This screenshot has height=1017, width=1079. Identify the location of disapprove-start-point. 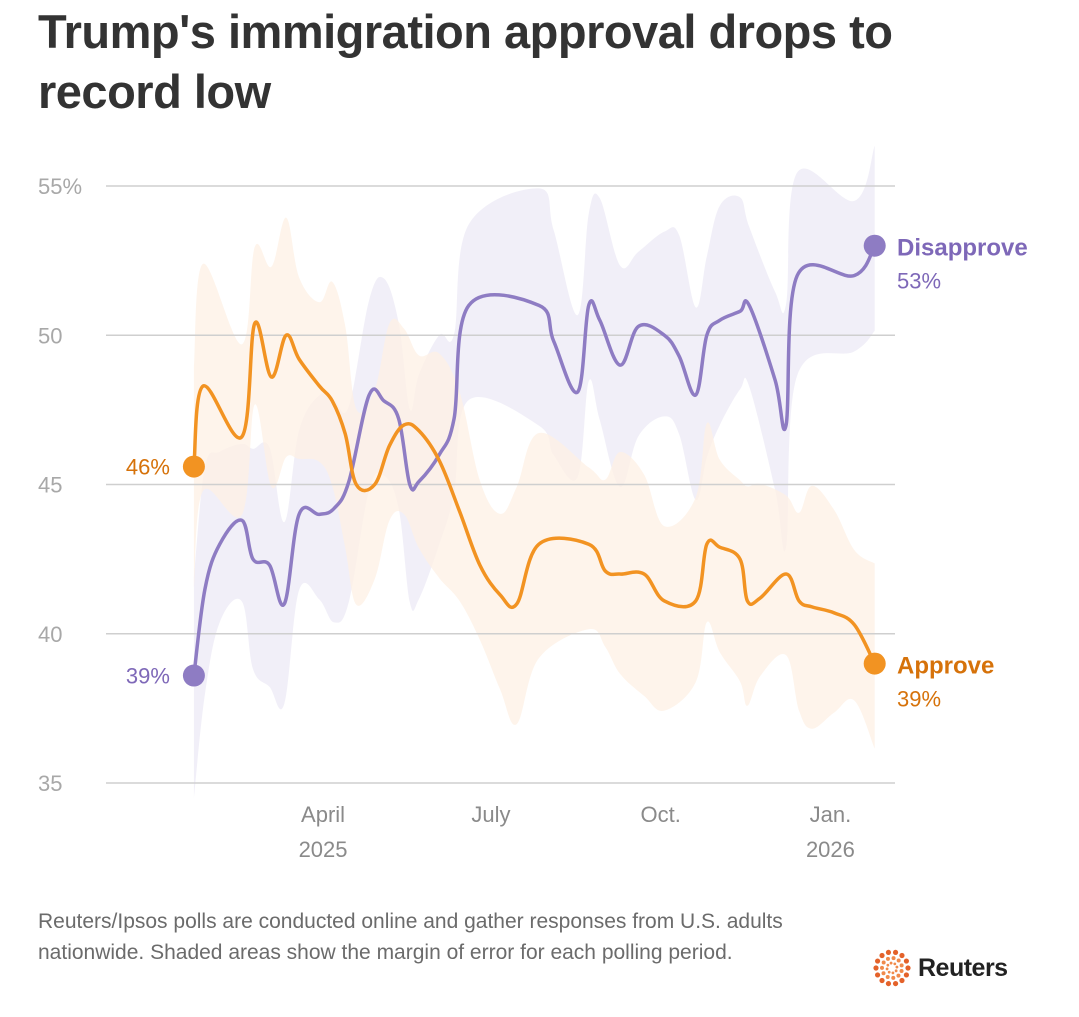
(193, 675).